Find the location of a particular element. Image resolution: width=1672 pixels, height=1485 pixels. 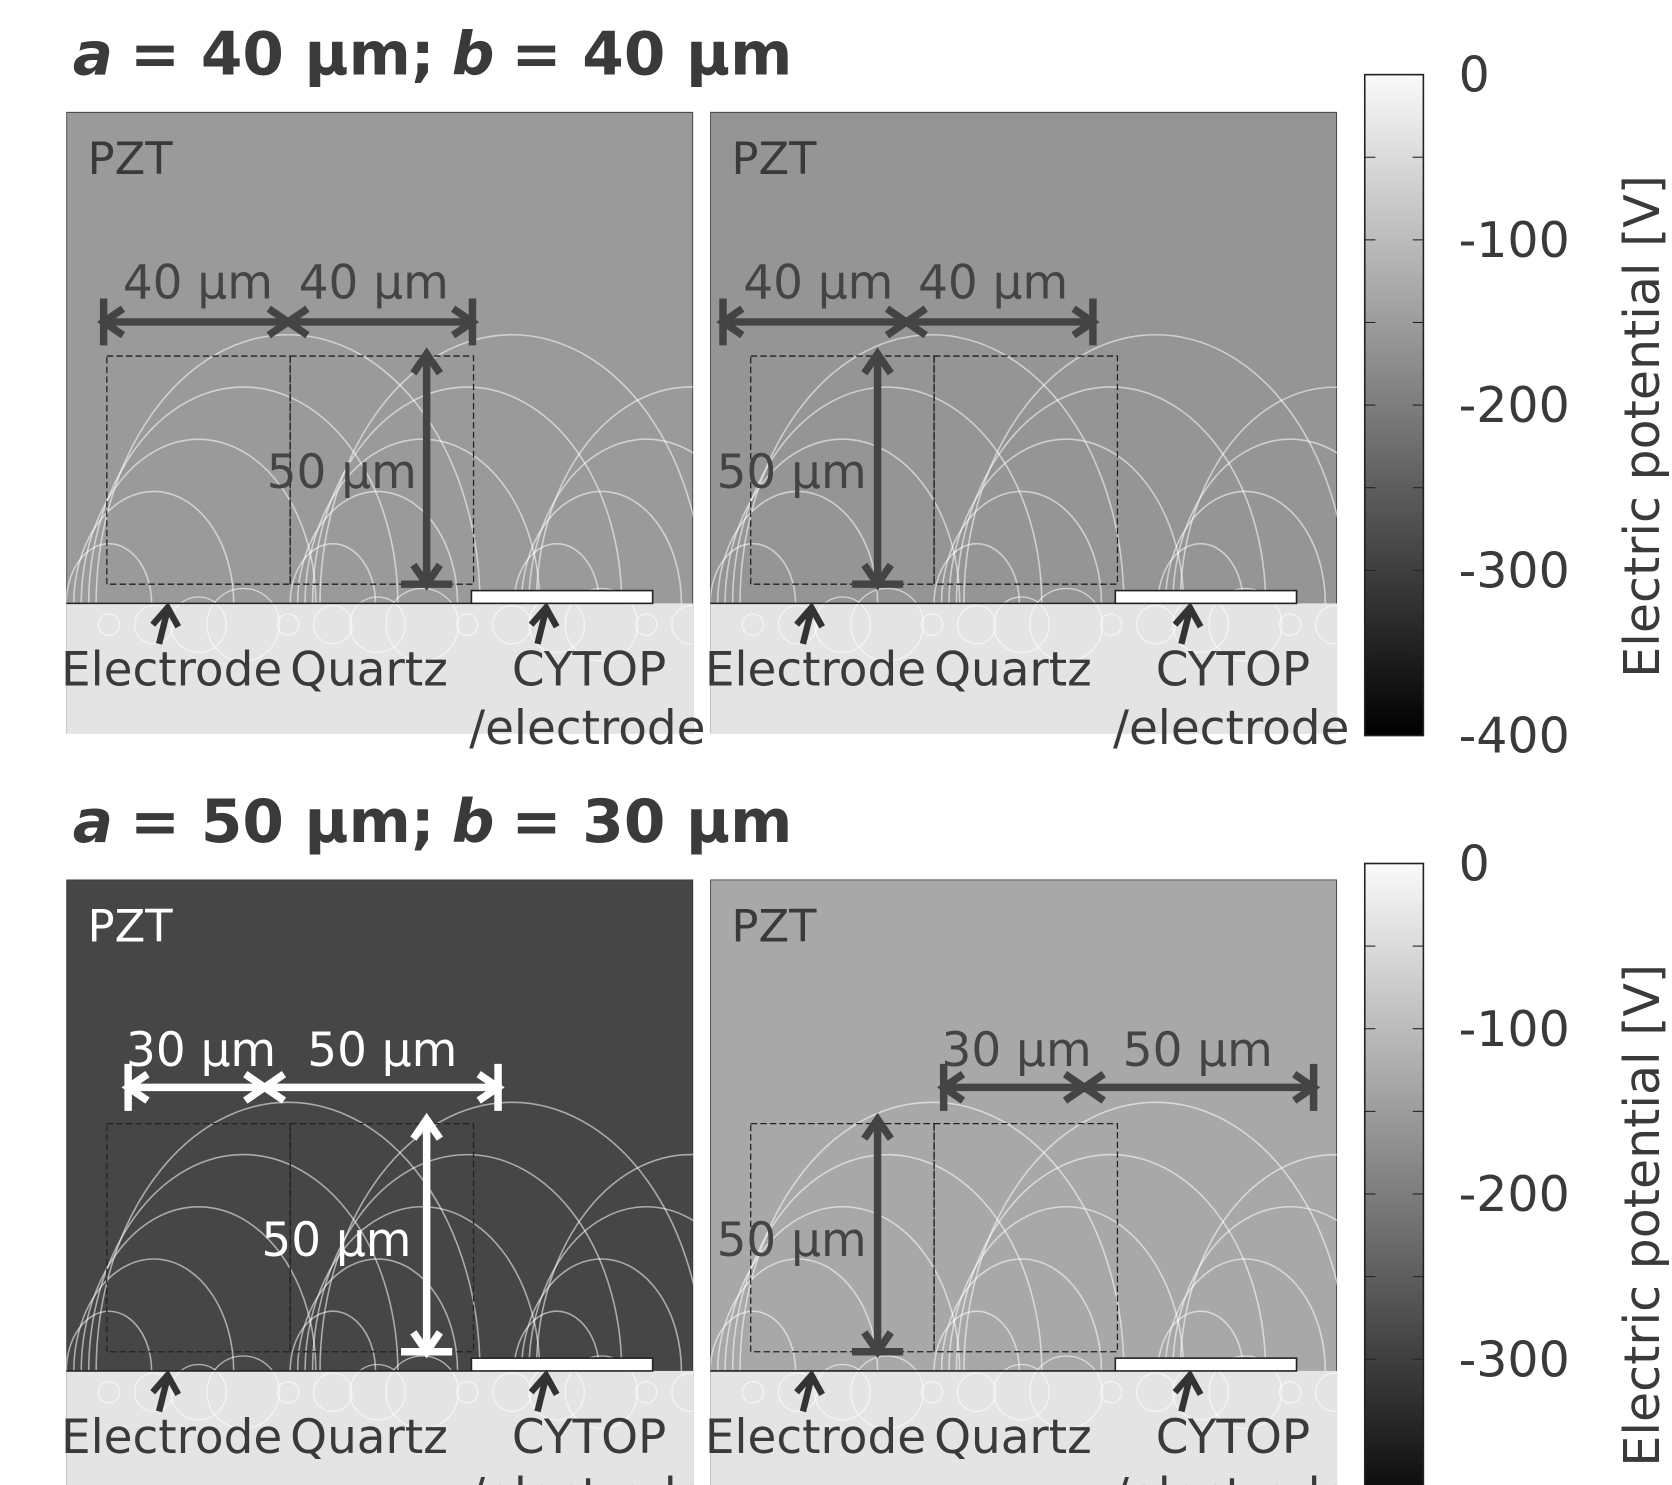

cytop-label: /electrode is located at coordinates (1231, 1477).